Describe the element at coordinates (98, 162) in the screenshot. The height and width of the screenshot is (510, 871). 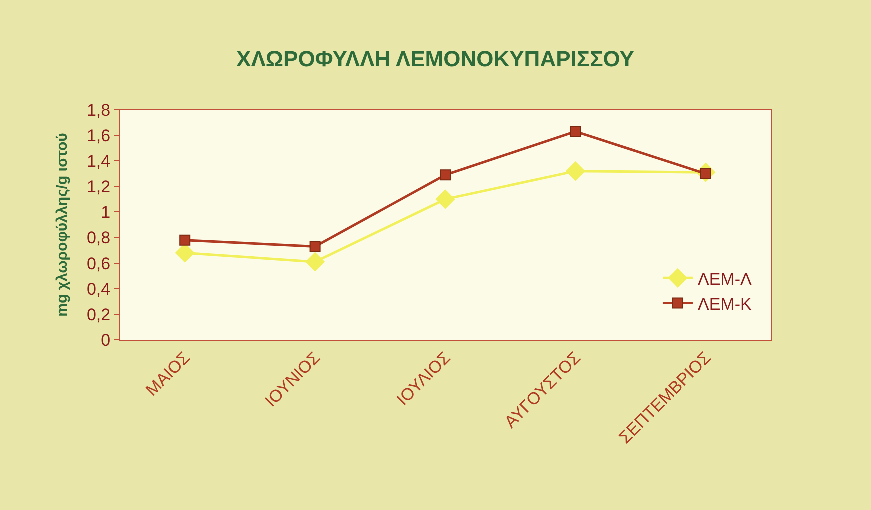
I see `y-tick-label: 1,4` at that location.